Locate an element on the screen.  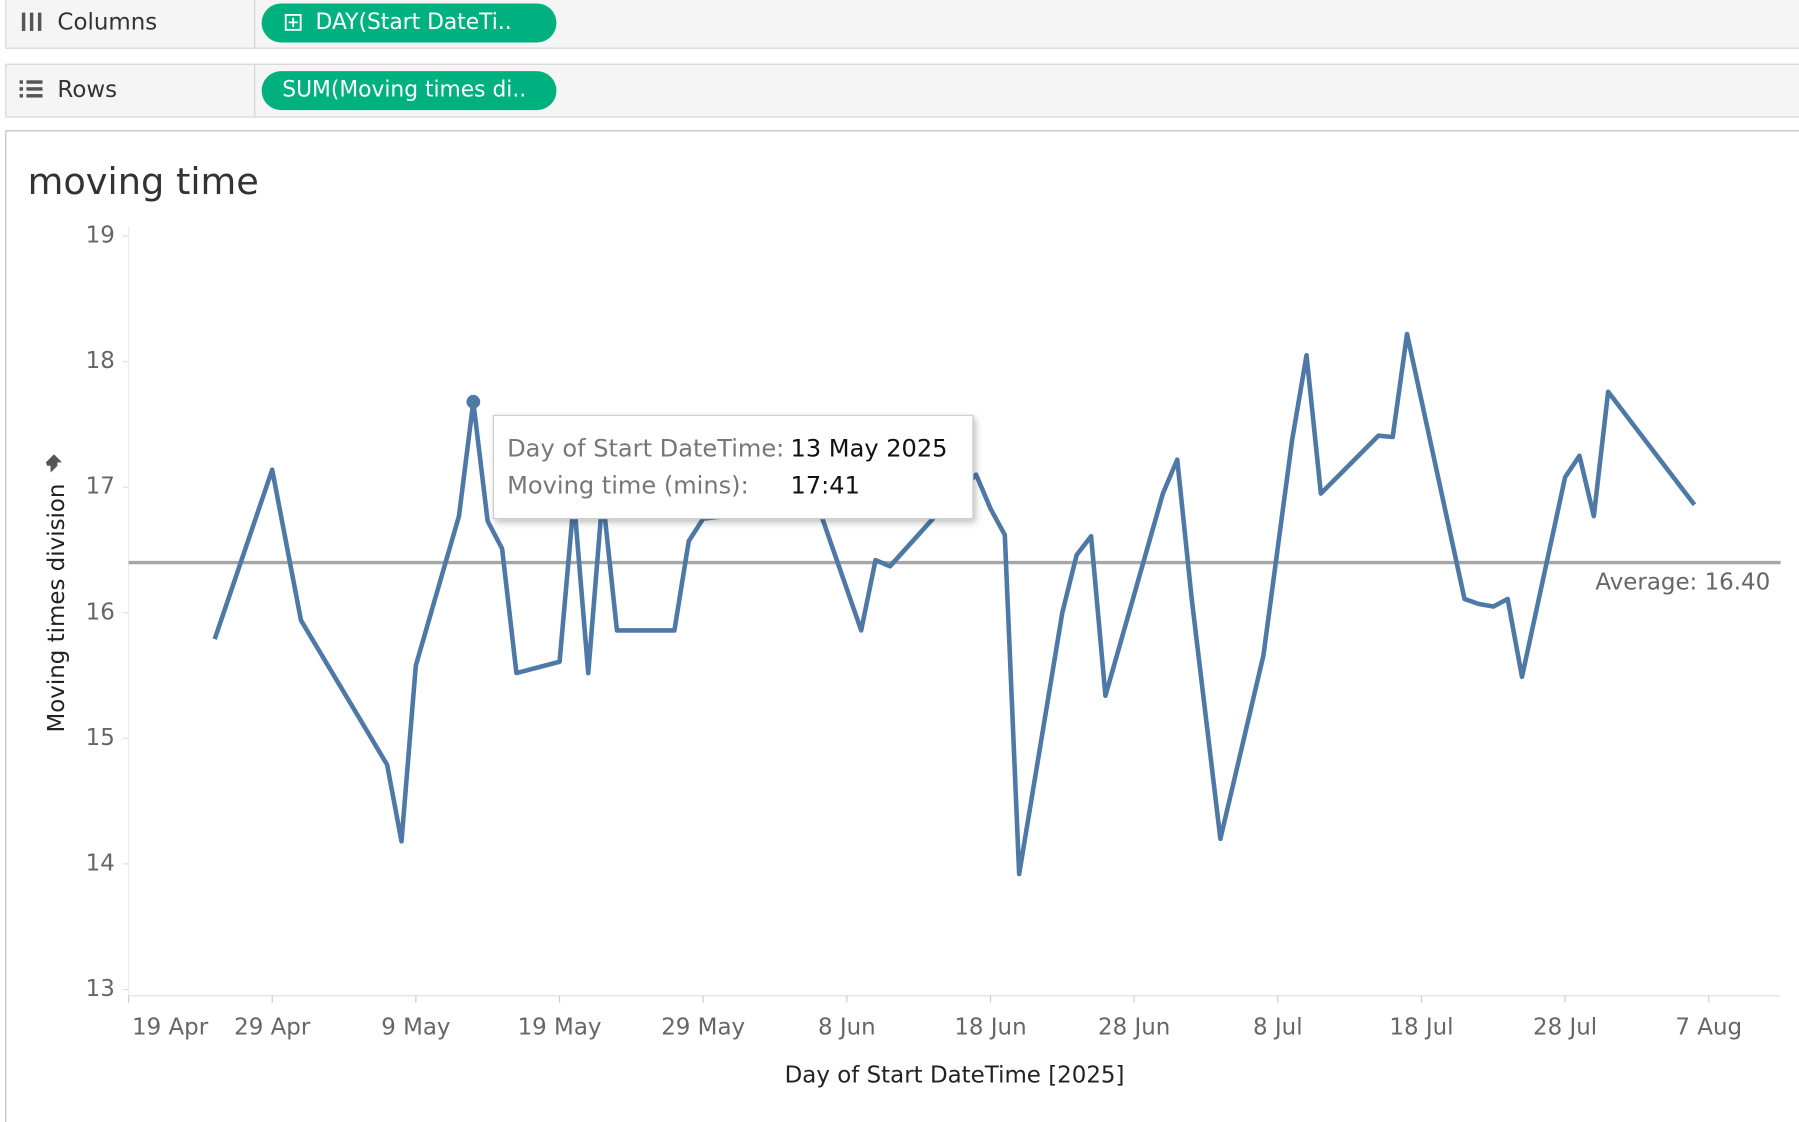
x-tick-label: 19 May is located at coordinates (560, 1027).